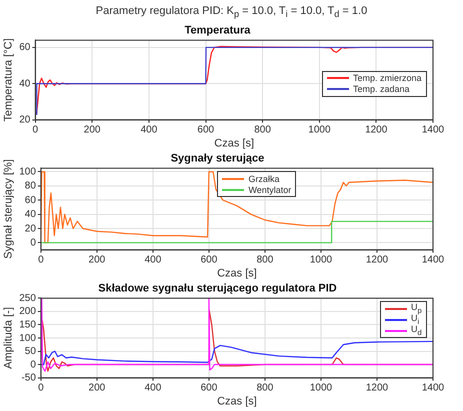  Describe the element at coordinates (264, 179) in the screenshot. I see `legend-label: Grzałka` at that location.